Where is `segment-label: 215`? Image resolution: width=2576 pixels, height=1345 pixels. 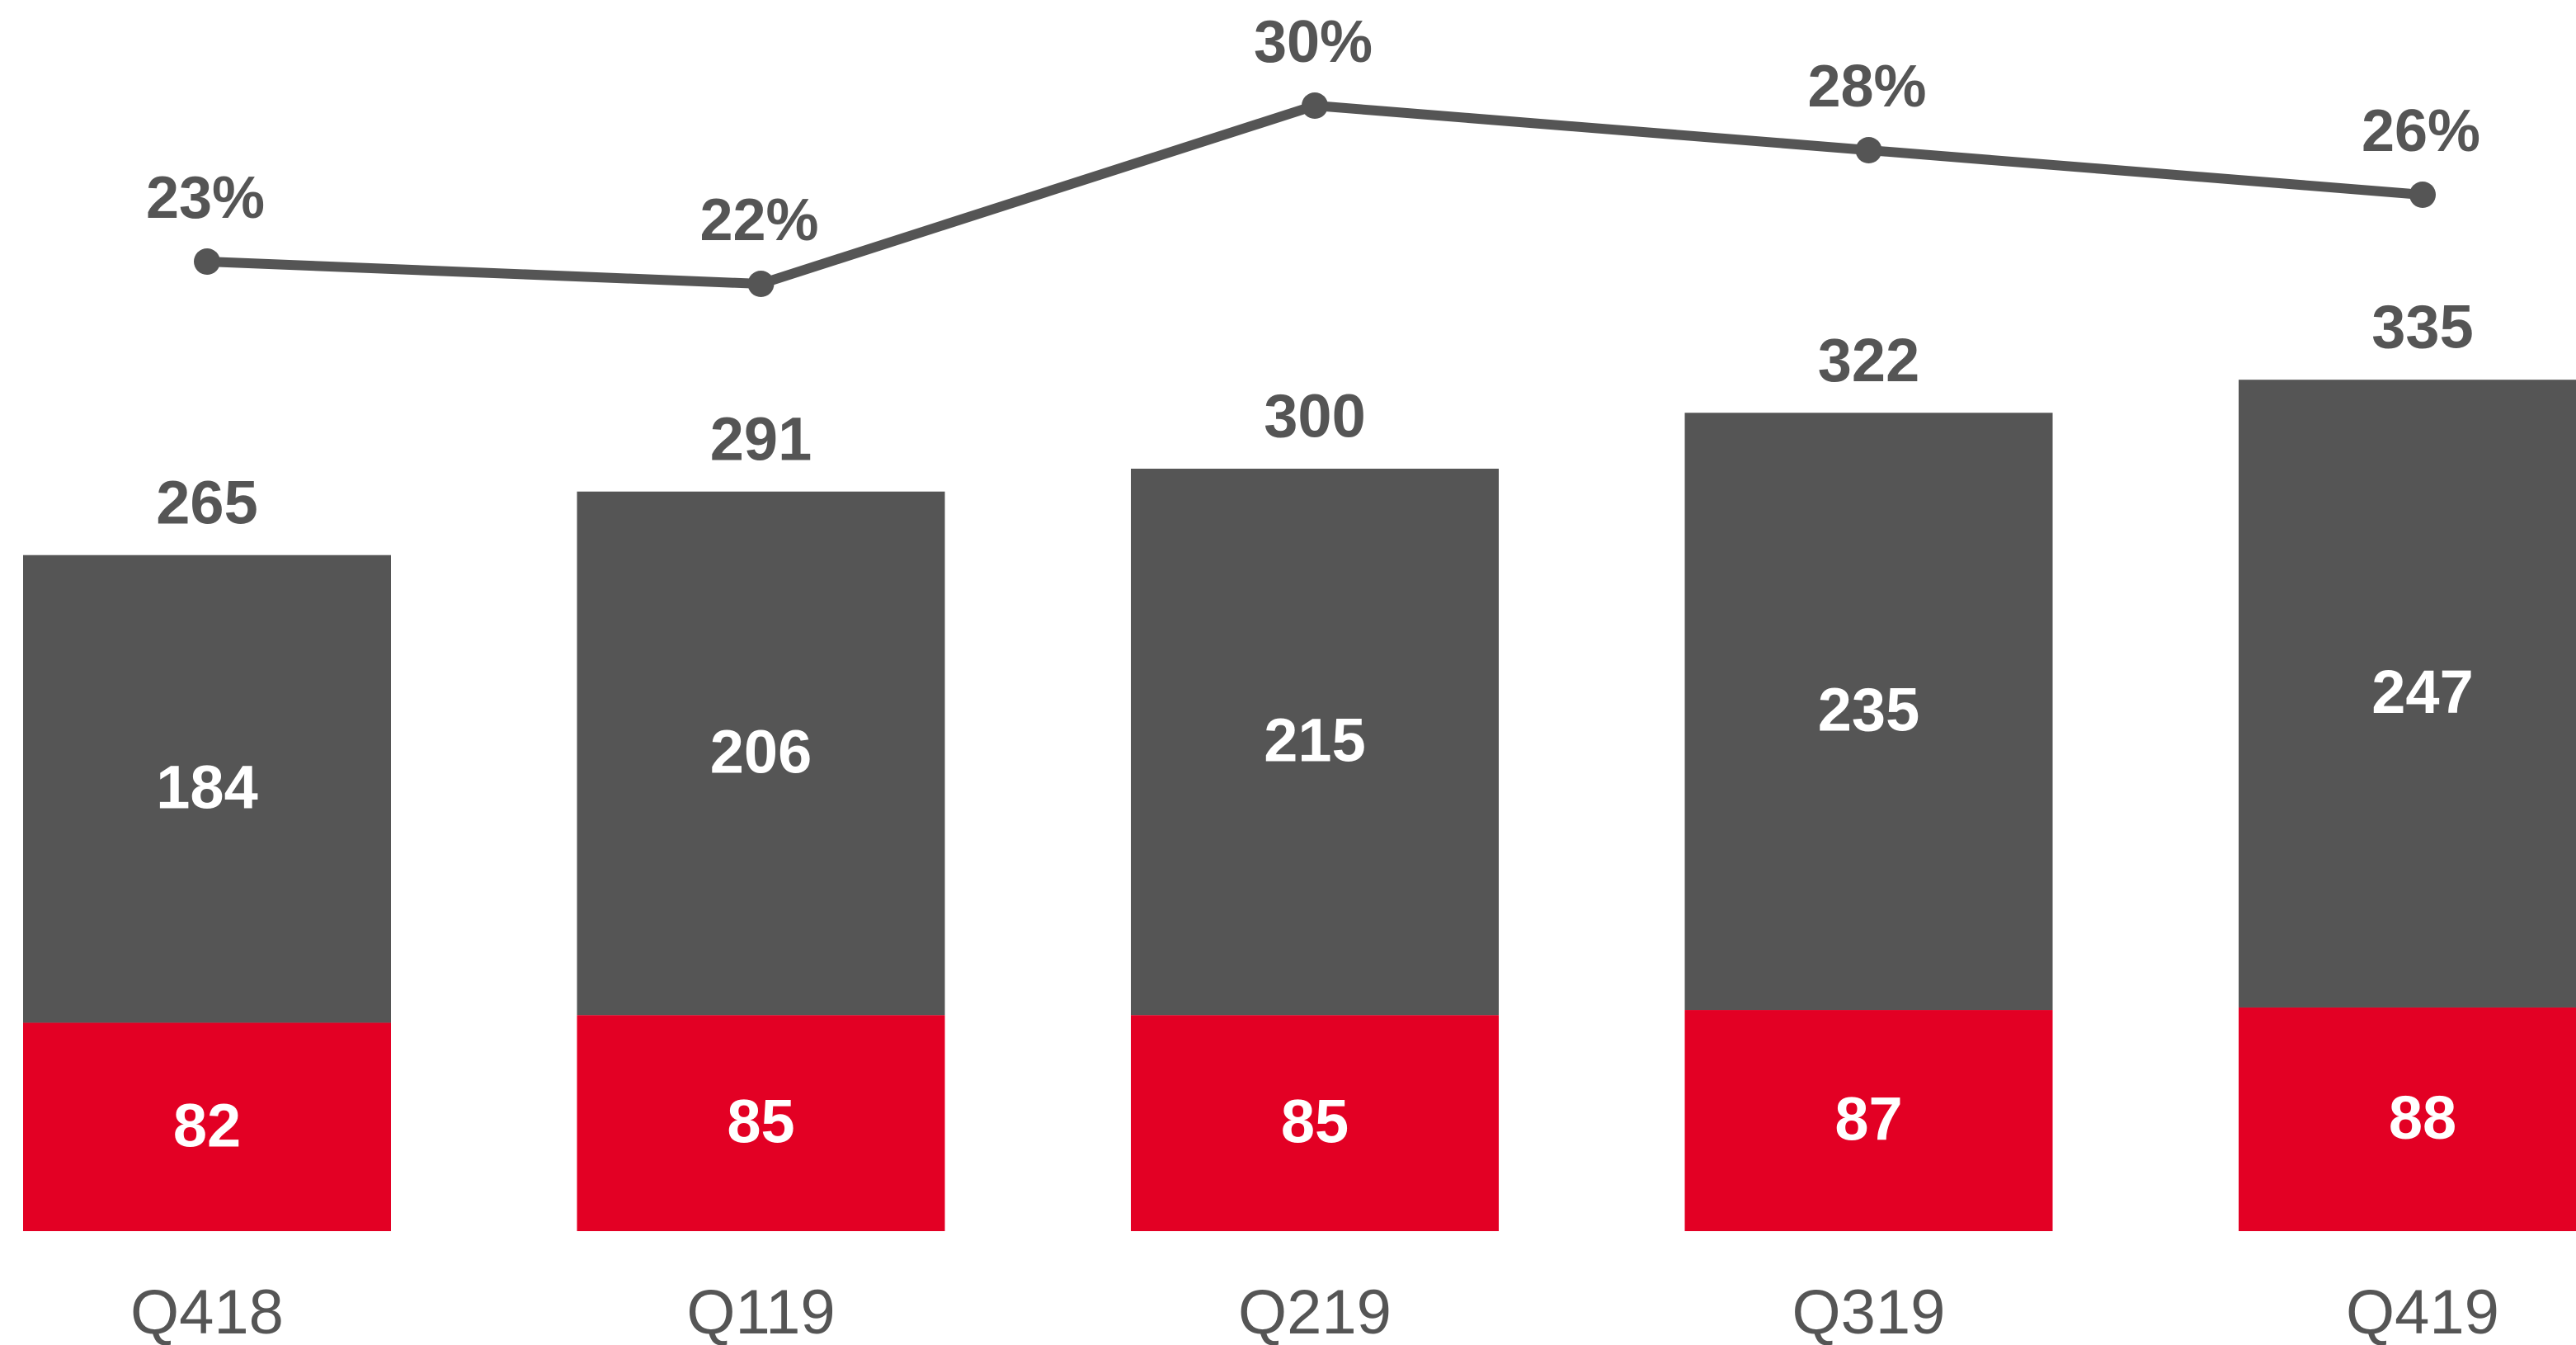
segment-label: 215 is located at coordinates (1314, 740).